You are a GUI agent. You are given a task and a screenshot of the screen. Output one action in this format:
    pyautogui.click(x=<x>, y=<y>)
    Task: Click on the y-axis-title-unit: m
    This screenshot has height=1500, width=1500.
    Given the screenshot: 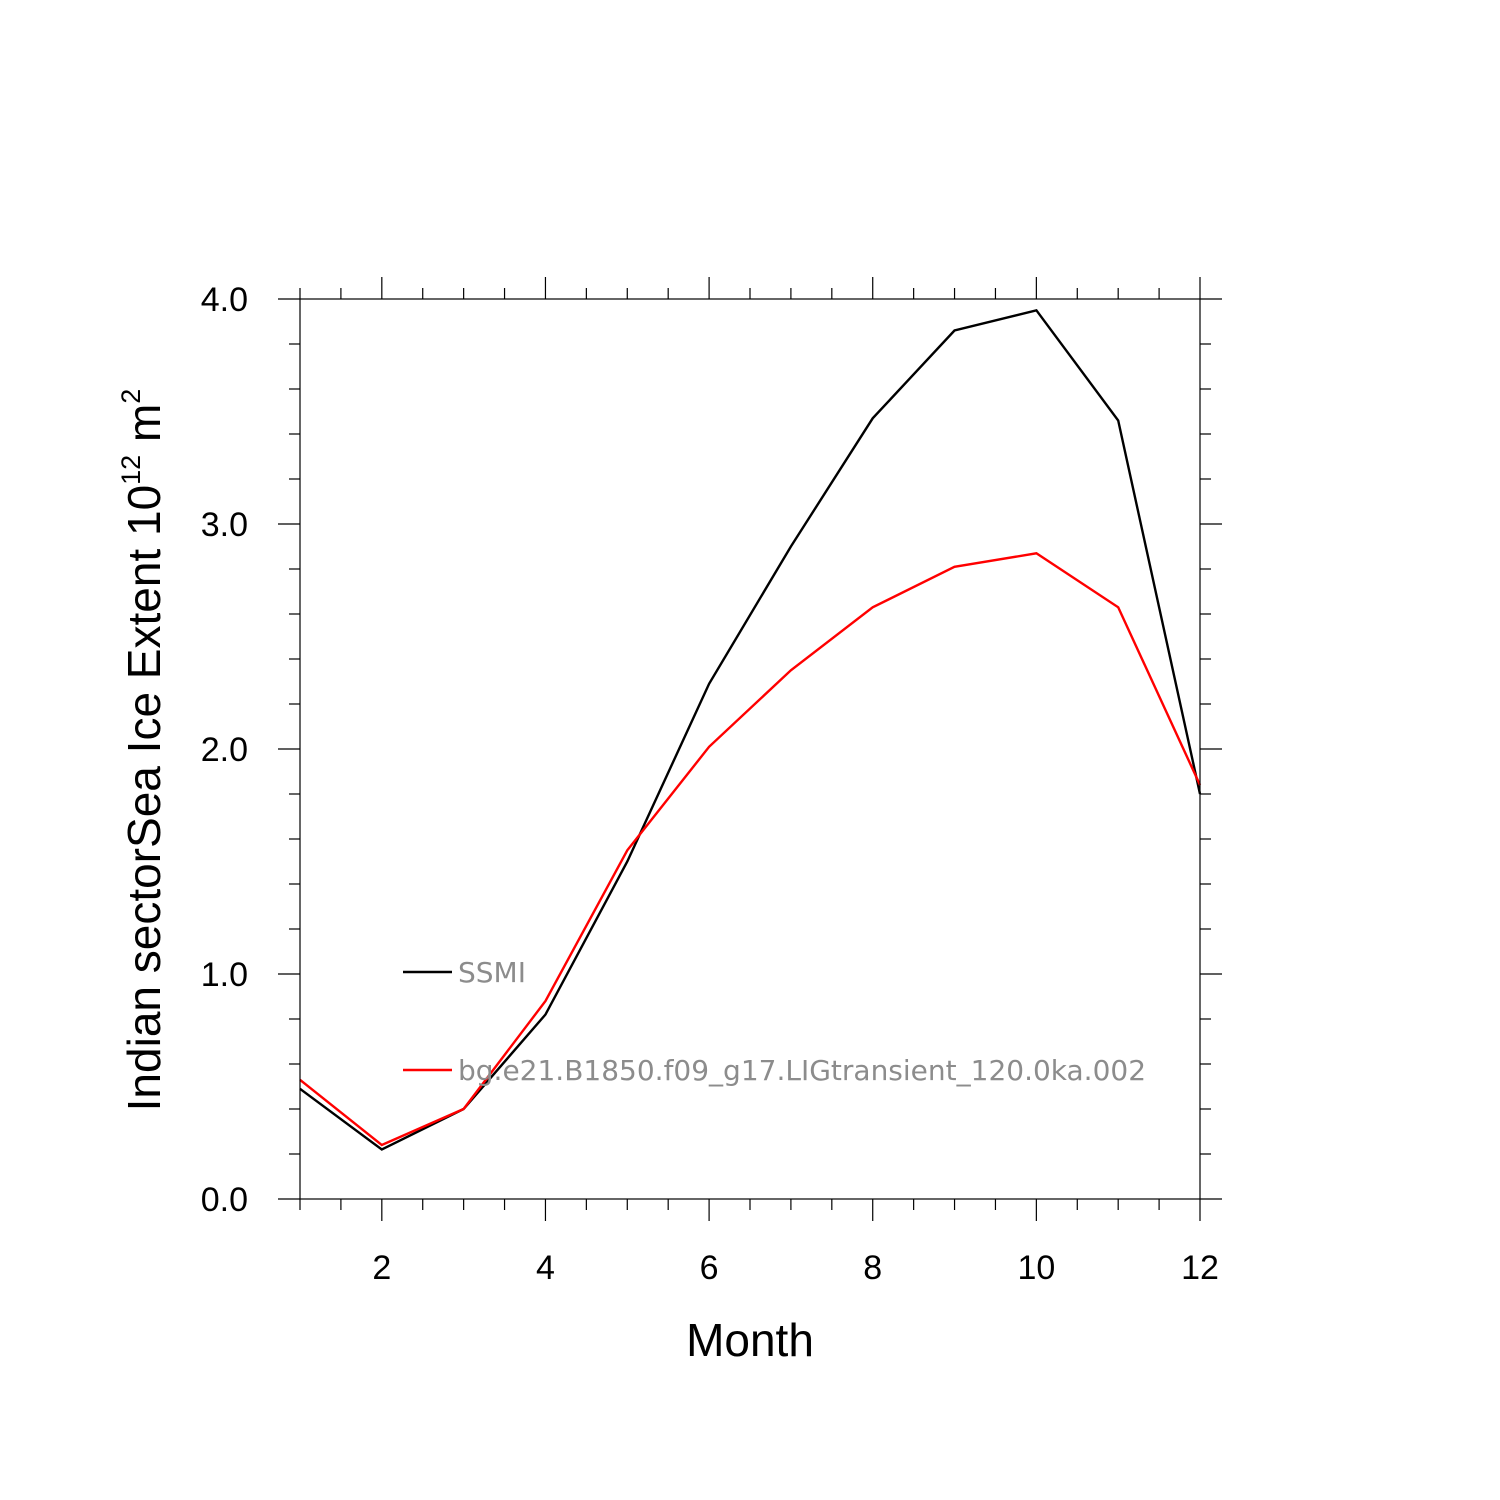 What is the action you would take?
    pyautogui.click(x=144, y=429)
    